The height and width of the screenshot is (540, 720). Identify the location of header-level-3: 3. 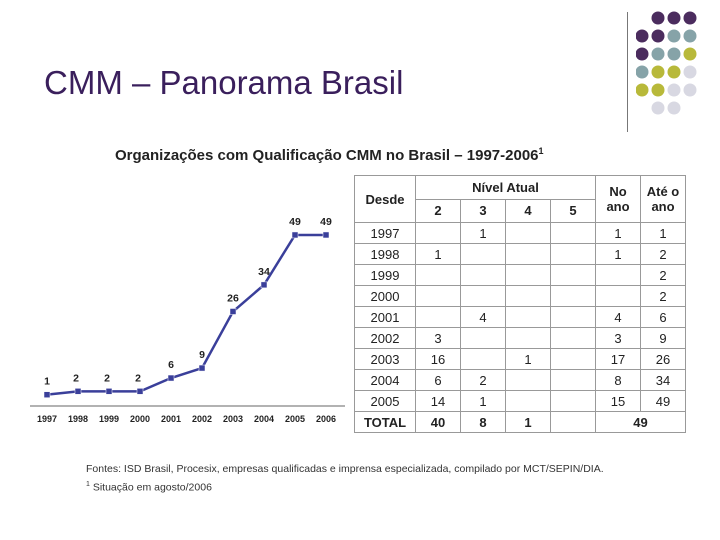
(483, 210).